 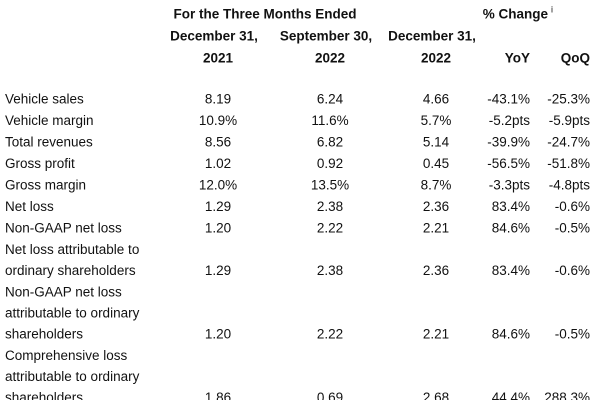 What do you see at coordinates (552, 9) in the screenshot?
I see `change-note: i` at bounding box center [552, 9].